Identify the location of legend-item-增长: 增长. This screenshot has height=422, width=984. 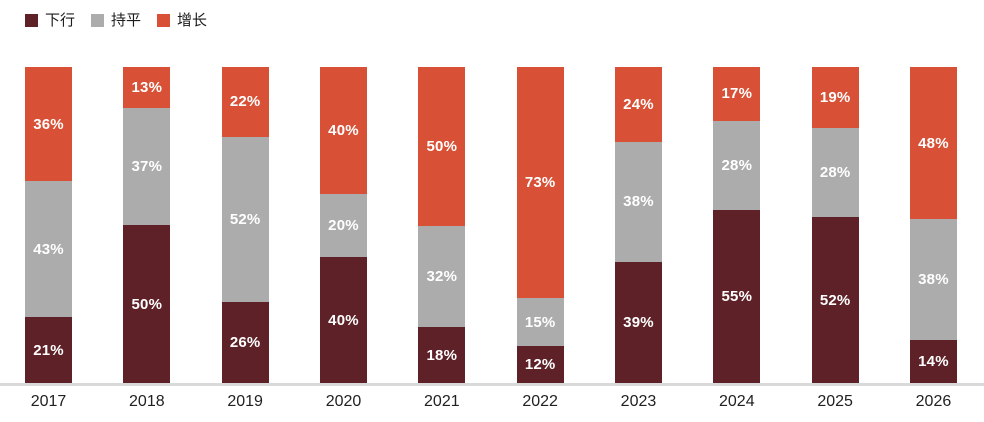
(182, 20).